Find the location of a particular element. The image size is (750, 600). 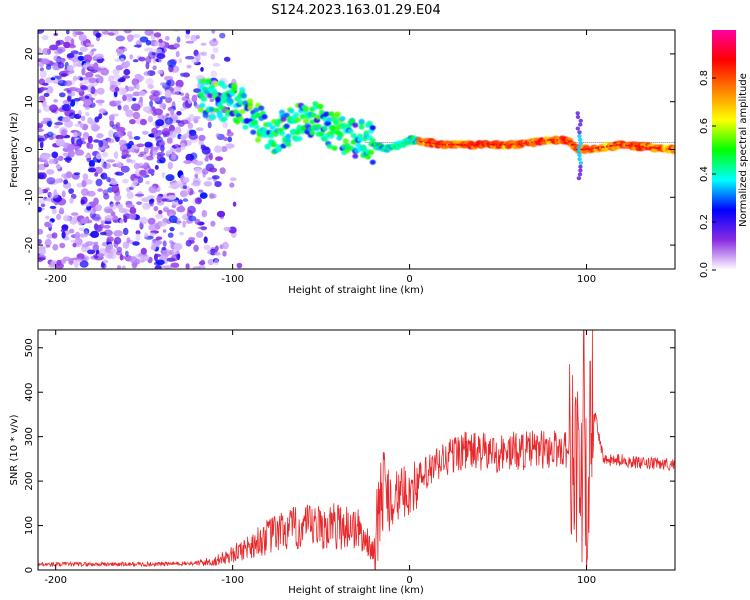

colorbar-gradient is located at coordinates (724, 150).